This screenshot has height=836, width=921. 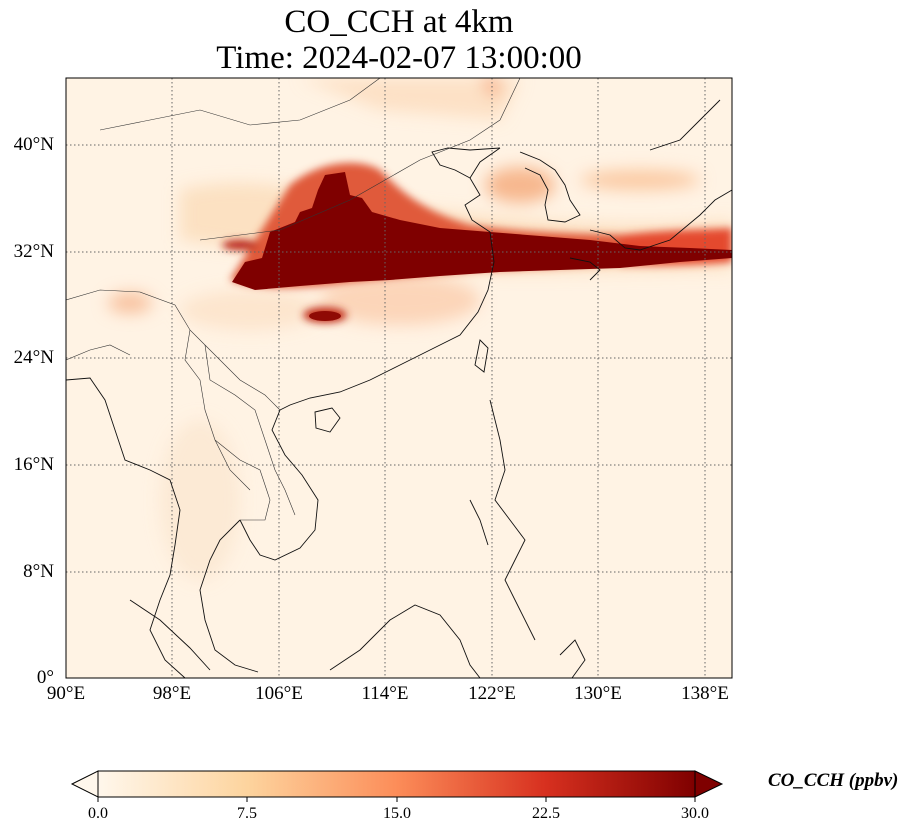 What do you see at coordinates (172, 693) in the screenshot?
I see `lon-tick-label: 98°E` at bounding box center [172, 693].